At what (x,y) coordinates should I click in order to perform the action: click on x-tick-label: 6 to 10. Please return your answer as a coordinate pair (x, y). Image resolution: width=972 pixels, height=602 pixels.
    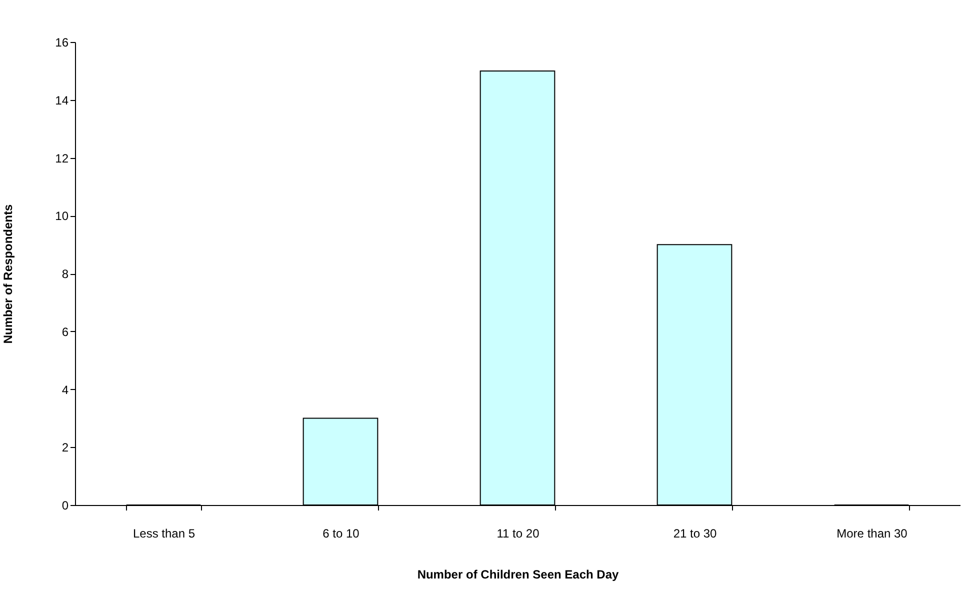
    Looking at the image, I should click on (341, 533).